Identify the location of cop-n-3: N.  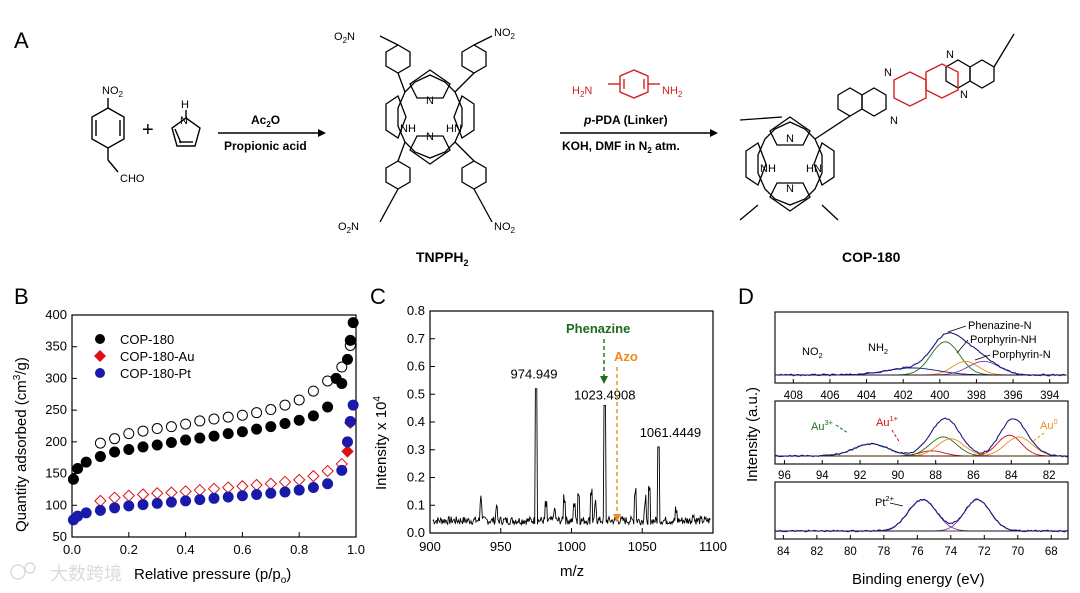
(950, 55).